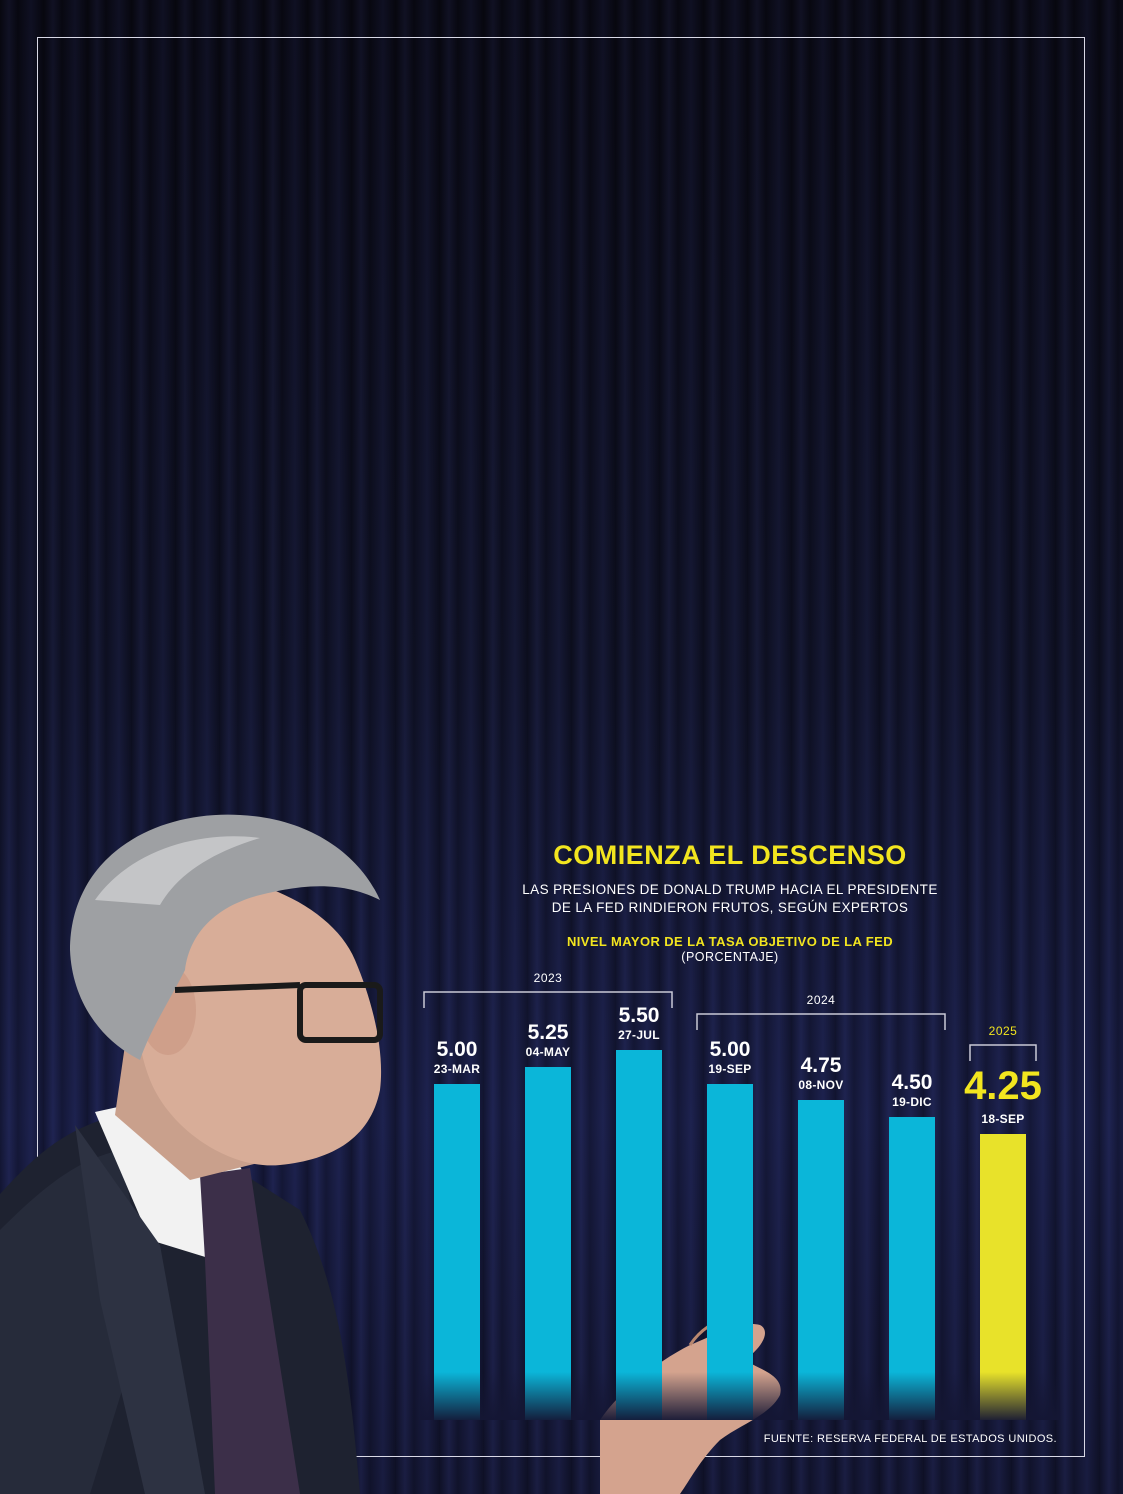 This screenshot has height=1494, width=1123. I want to click on bar-date-label-2: 04-MAY, so click(548, 1051).